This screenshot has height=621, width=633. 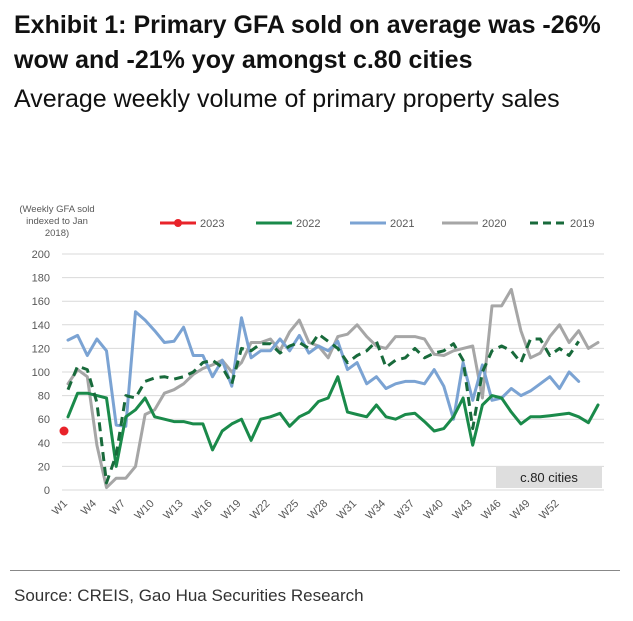 What do you see at coordinates (491, 510) in the screenshot?
I see `x-tick-label: W46` at bounding box center [491, 510].